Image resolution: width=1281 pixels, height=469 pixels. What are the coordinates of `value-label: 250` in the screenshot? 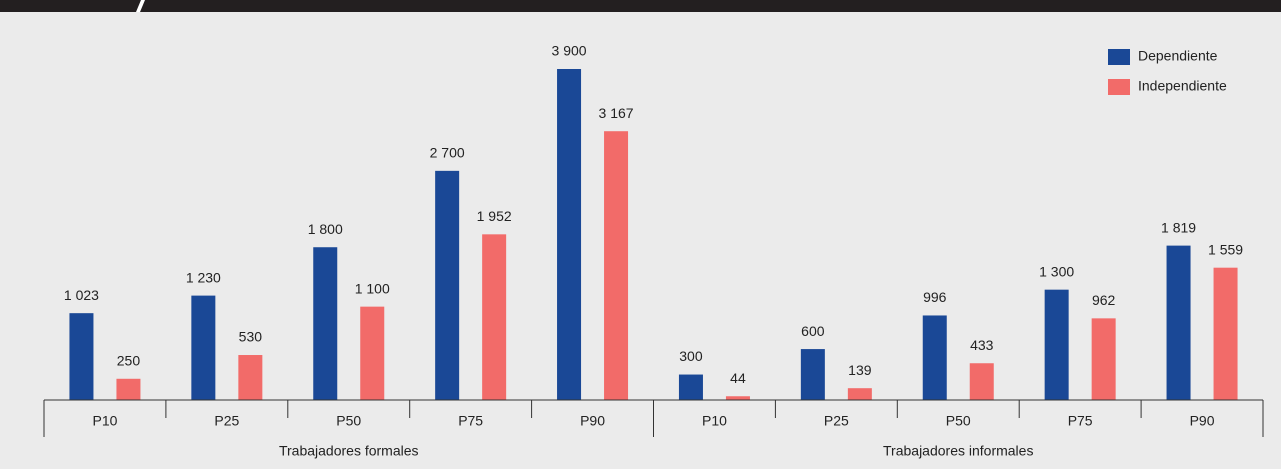 It's located at (129, 360).